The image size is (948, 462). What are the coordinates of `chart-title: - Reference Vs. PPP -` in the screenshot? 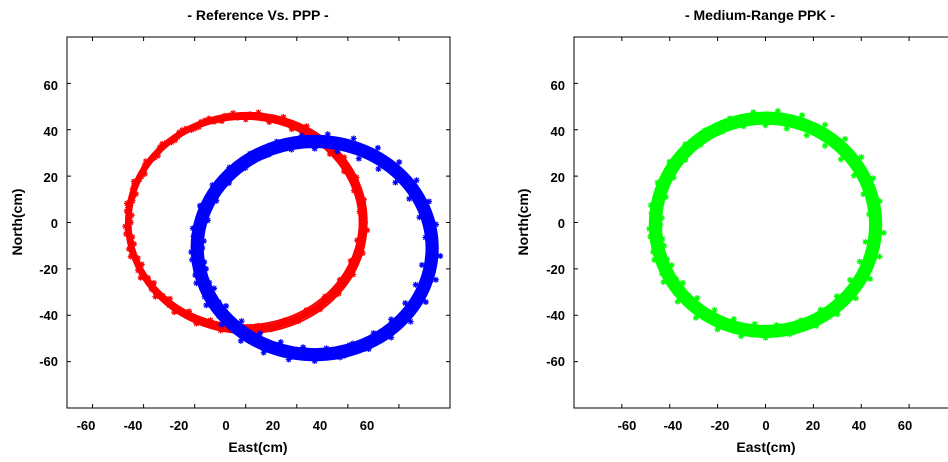 It's located at (258, 15).